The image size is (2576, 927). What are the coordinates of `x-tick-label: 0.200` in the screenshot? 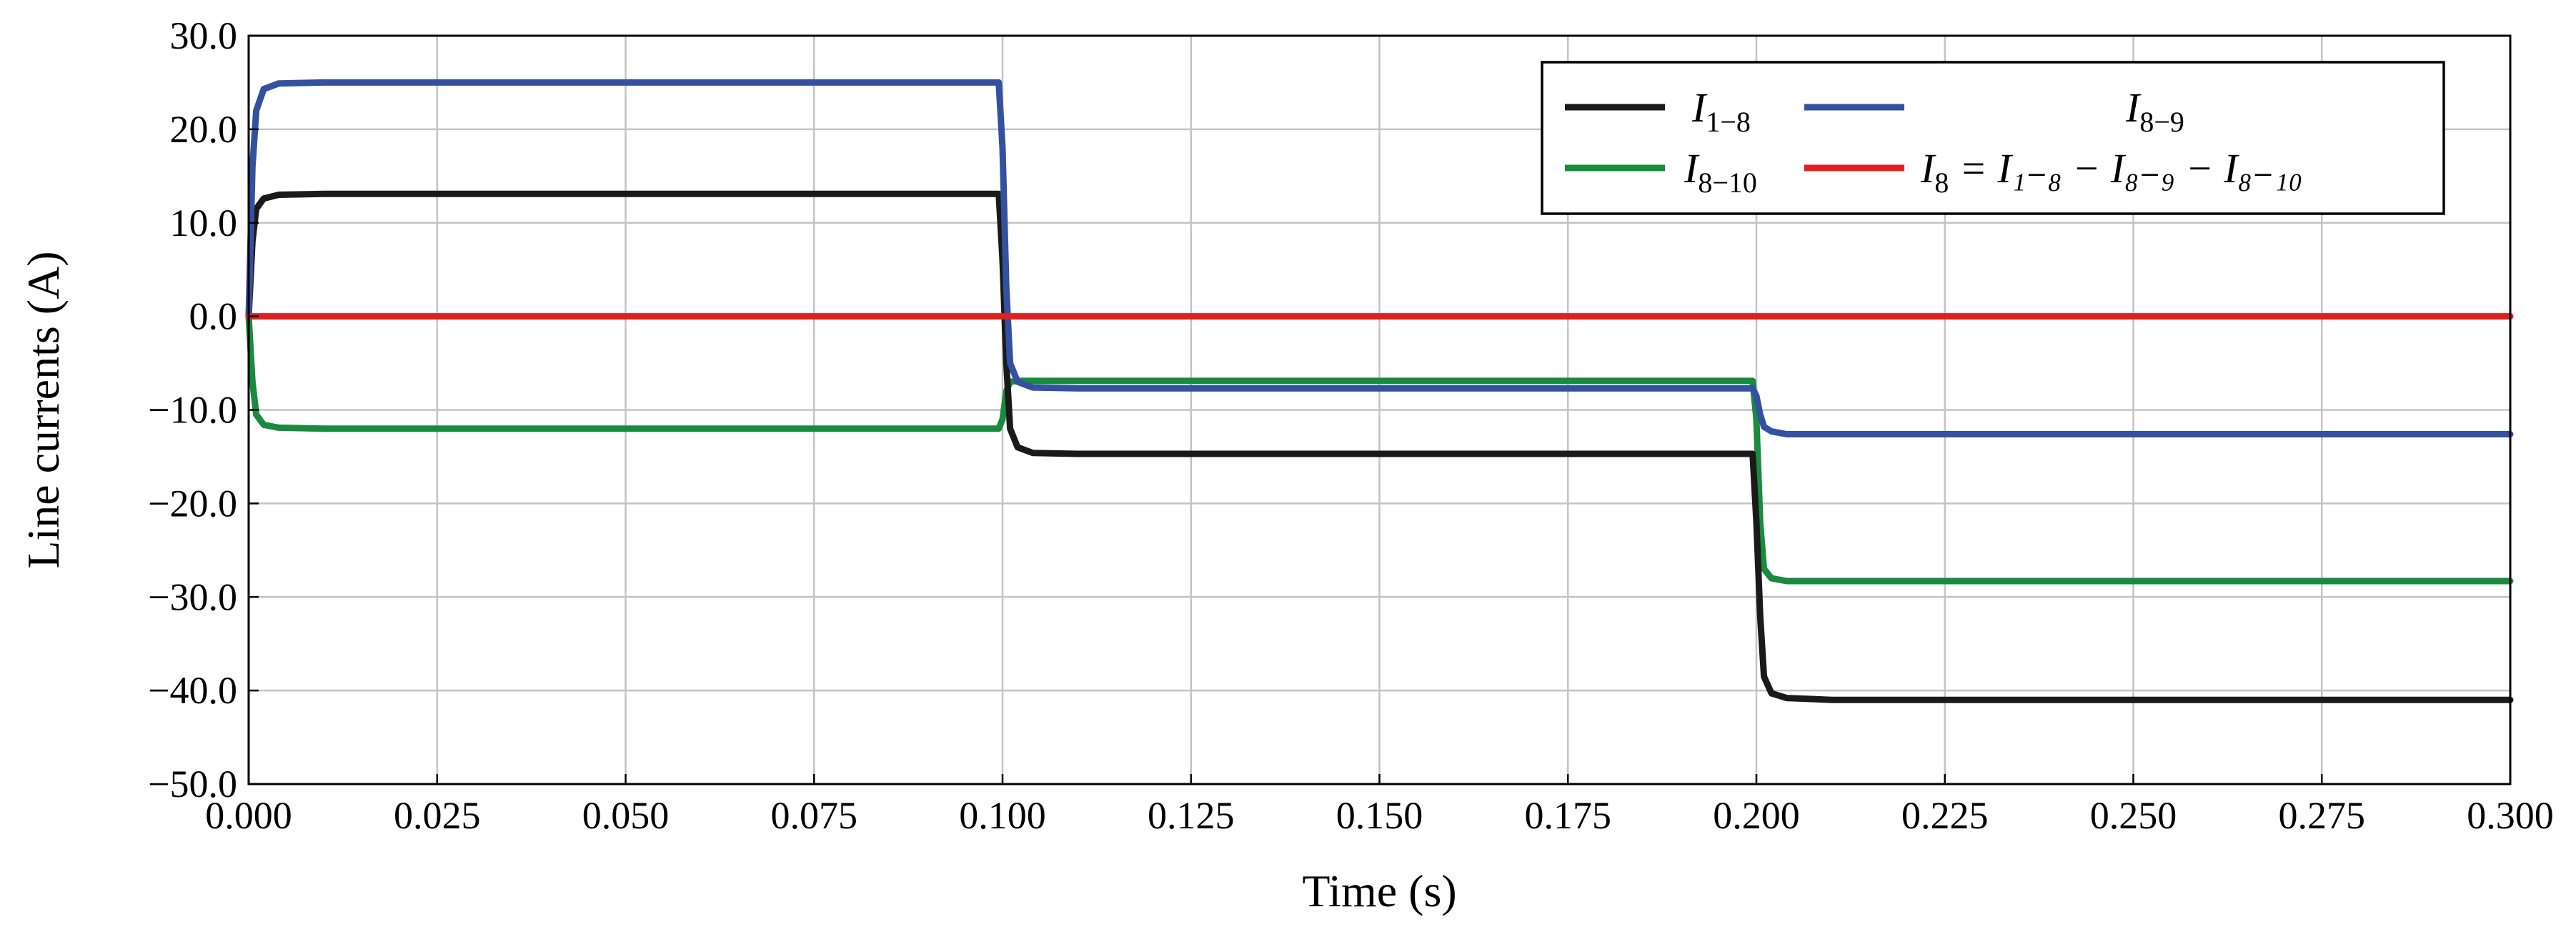 It's located at (1756, 815).